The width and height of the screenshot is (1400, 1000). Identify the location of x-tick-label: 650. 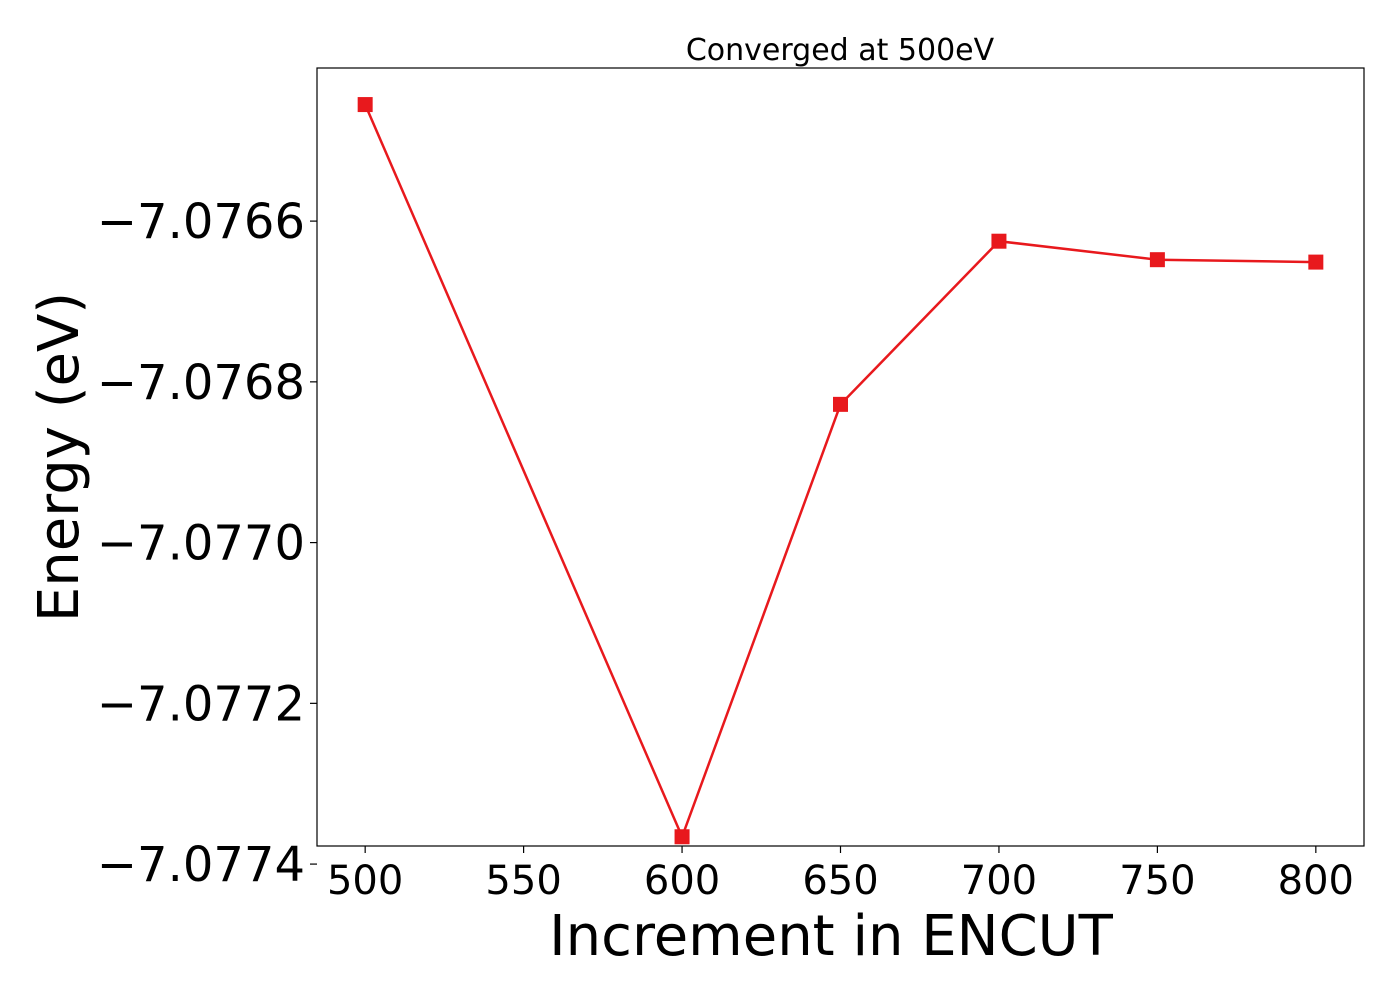
(840, 881).